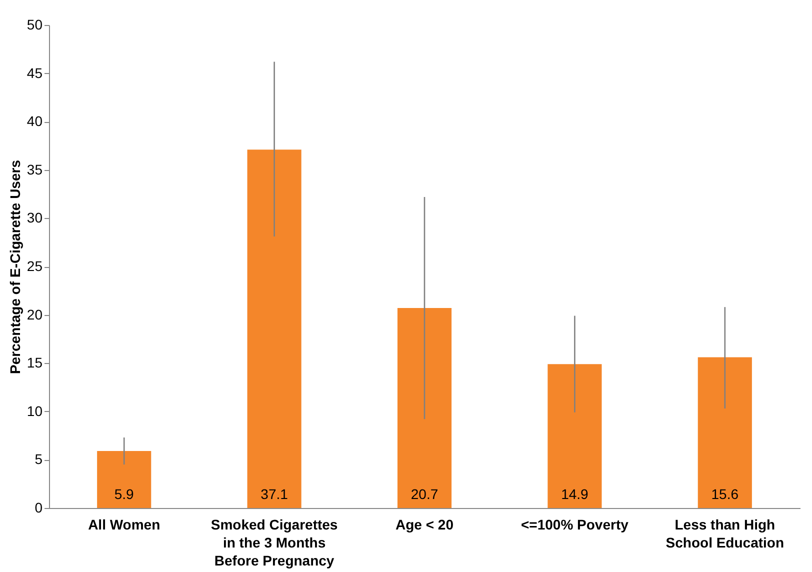  What do you see at coordinates (34, 362) in the screenshot?
I see `y-tick-label: 15` at bounding box center [34, 362].